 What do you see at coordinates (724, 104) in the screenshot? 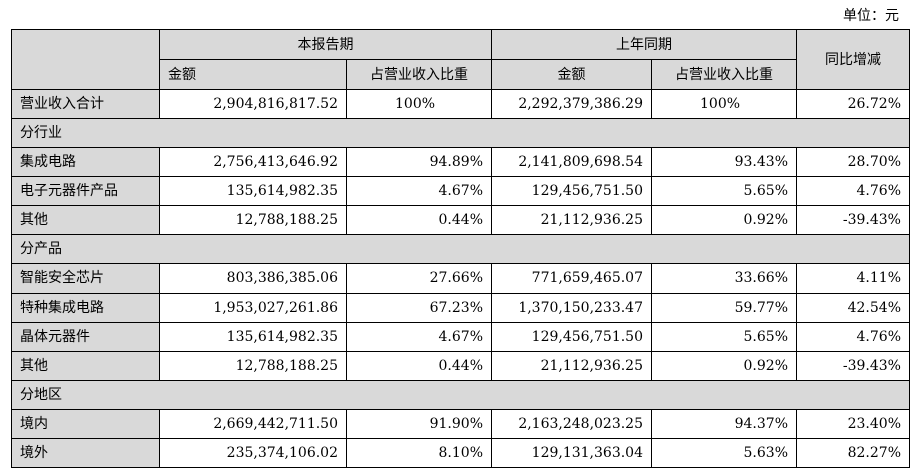
I see `prior-share: 100%` at bounding box center [724, 104].